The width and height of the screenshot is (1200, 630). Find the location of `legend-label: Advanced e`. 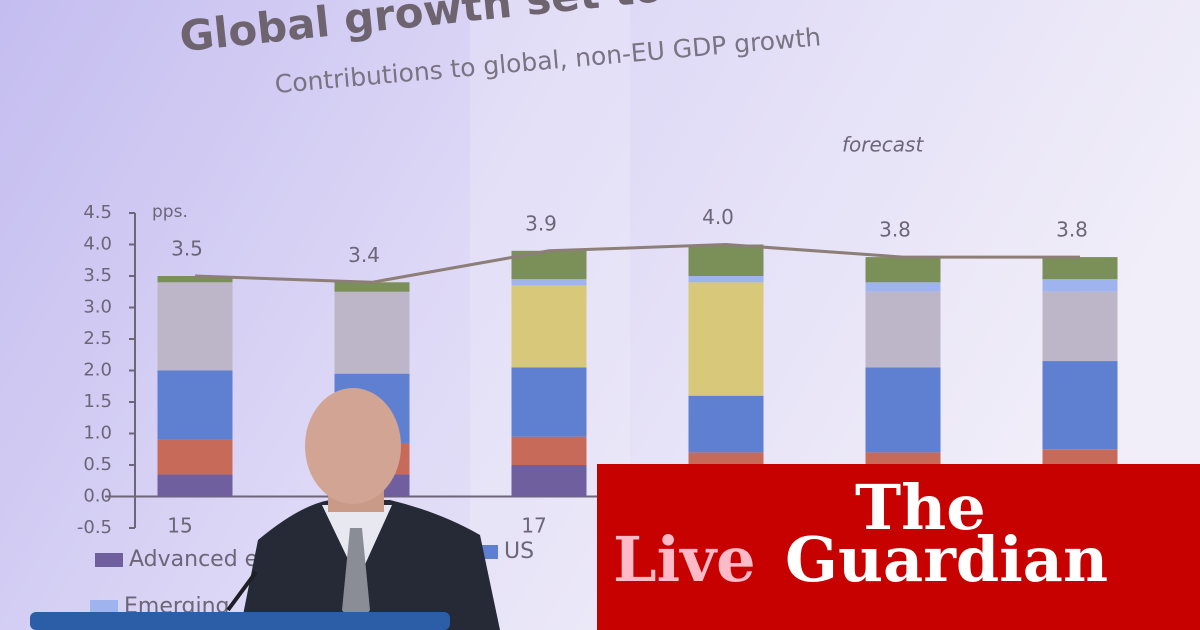

legend-label: Advanced e is located at coordinates (193, 559).